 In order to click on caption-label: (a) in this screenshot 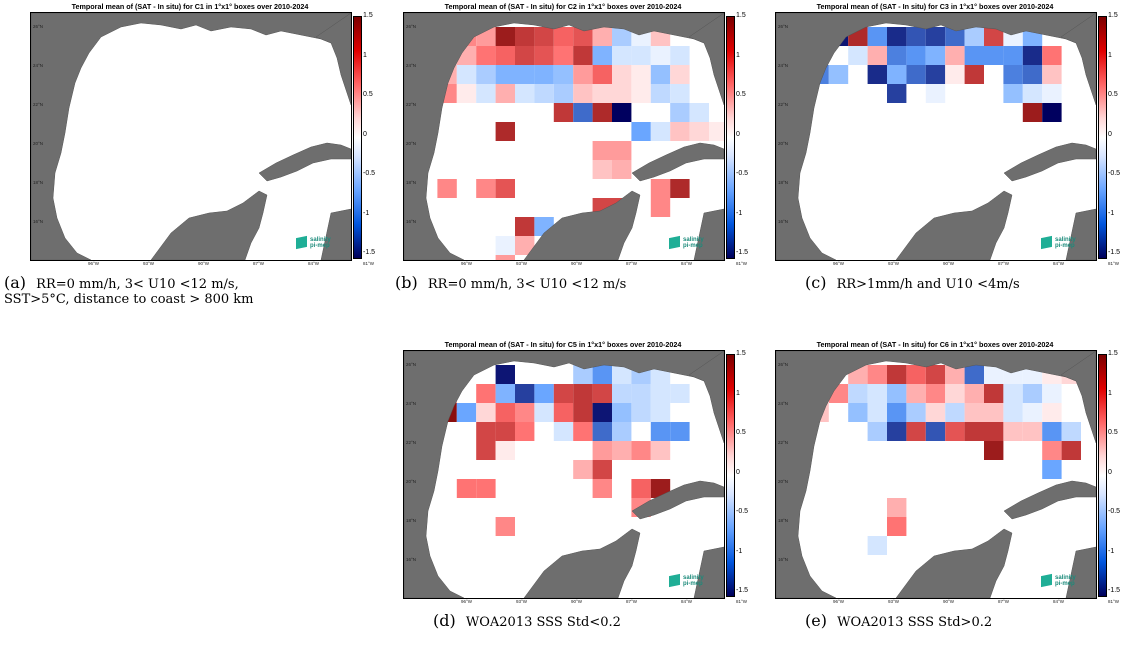, I will do `click(15, 282)`.